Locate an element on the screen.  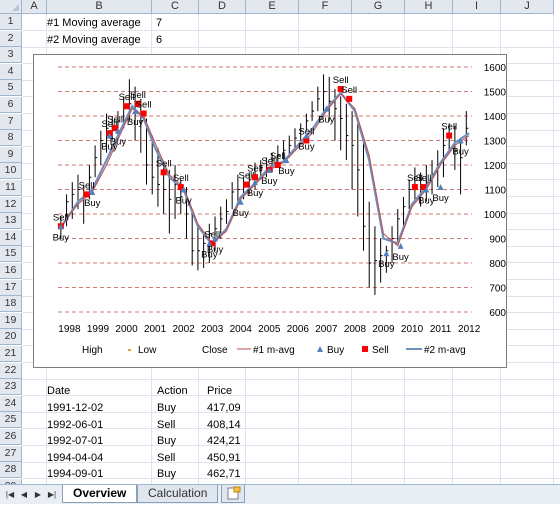
table-header-action: Action is located at coordinates (172, 391).